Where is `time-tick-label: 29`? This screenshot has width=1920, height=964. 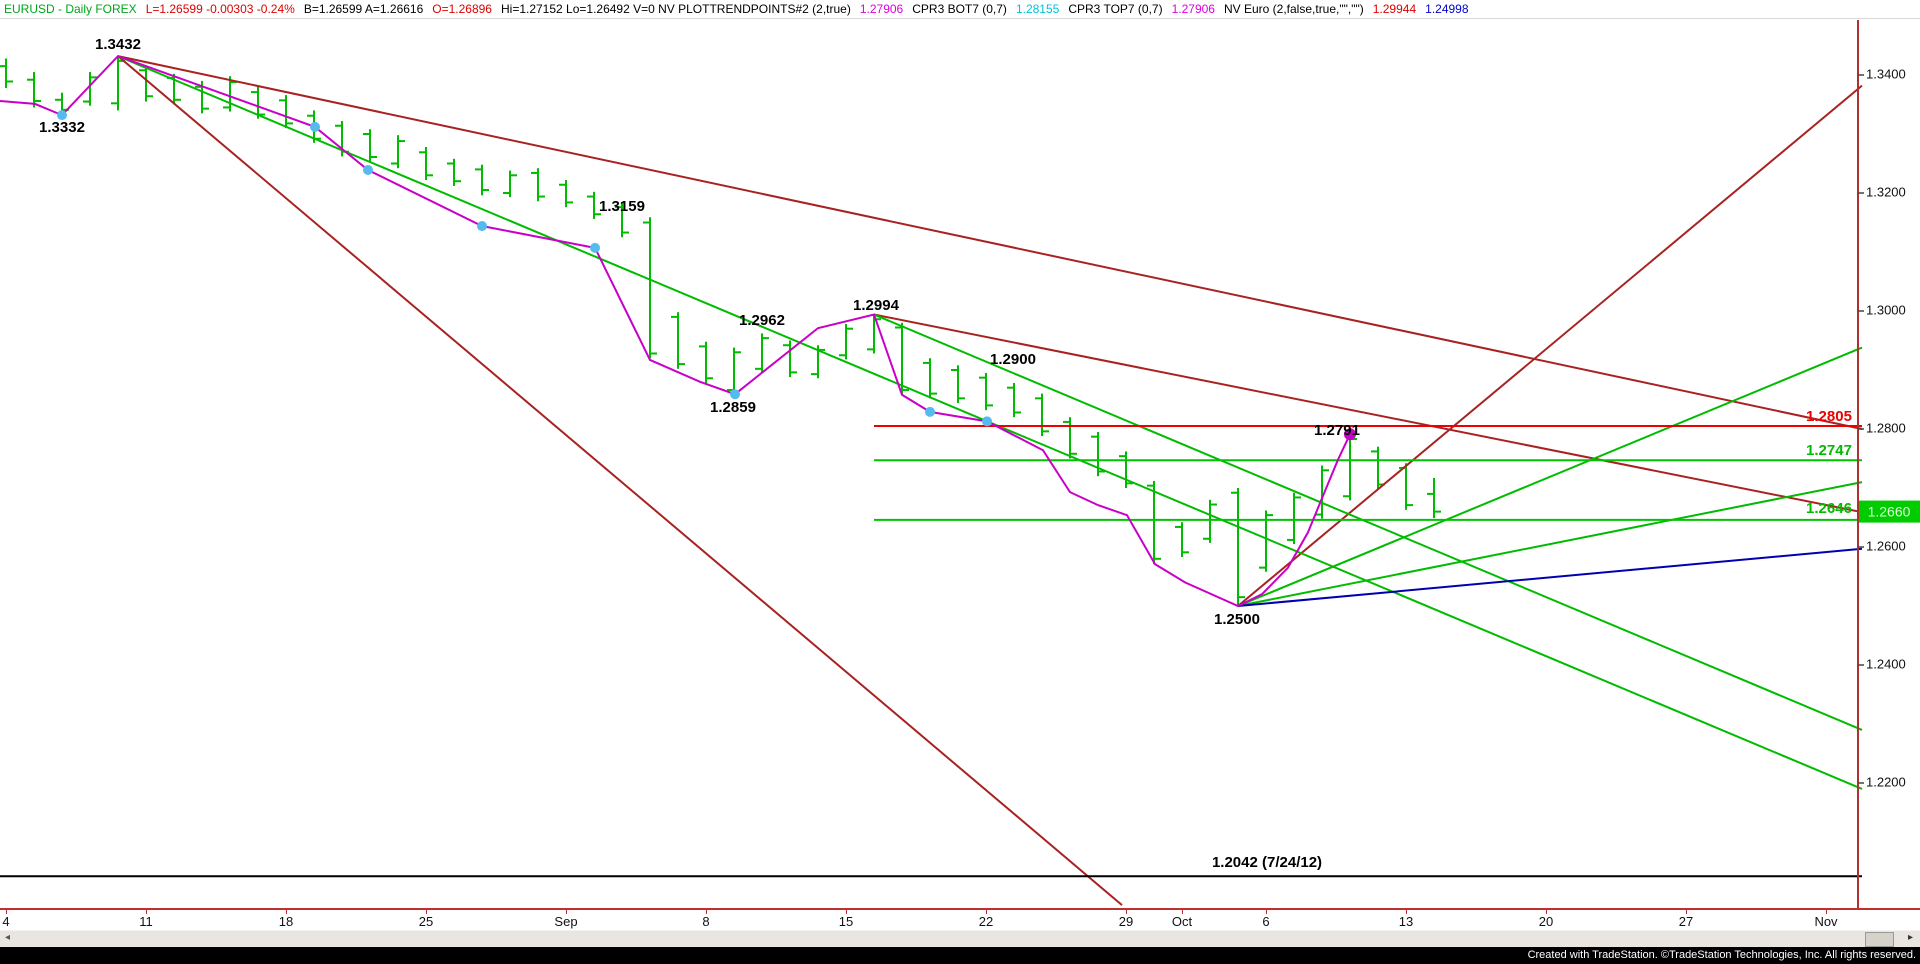
time-tick-label: 29 is located at coordinates (1126, 921).